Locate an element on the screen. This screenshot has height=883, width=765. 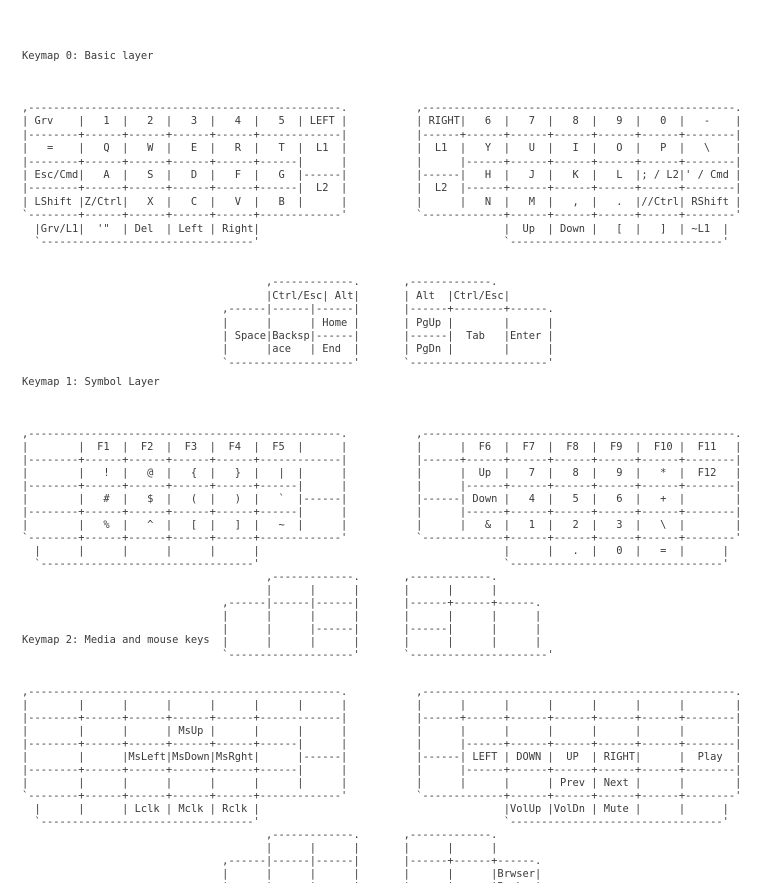
keymap-1-title: Keymap 1: Symbol Layer is located at coordinates (91, 382).